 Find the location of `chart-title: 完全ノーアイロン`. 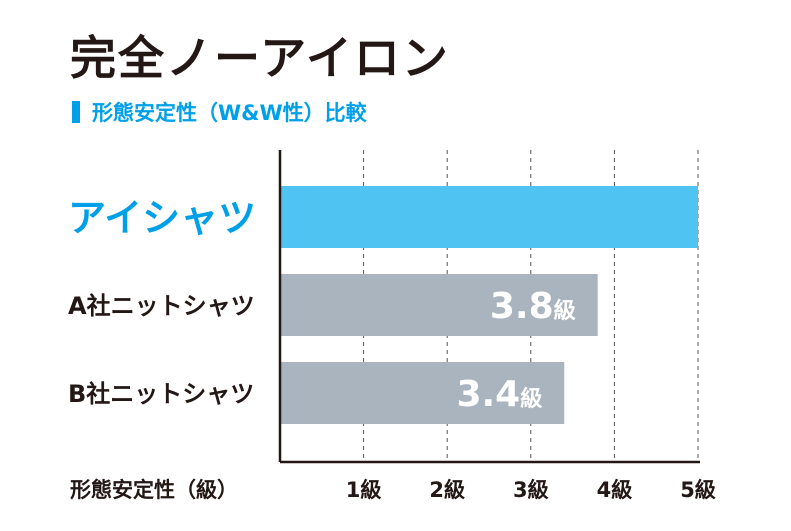

chart-title: 完全ノーアイロン is located at coordinates (260, 58).